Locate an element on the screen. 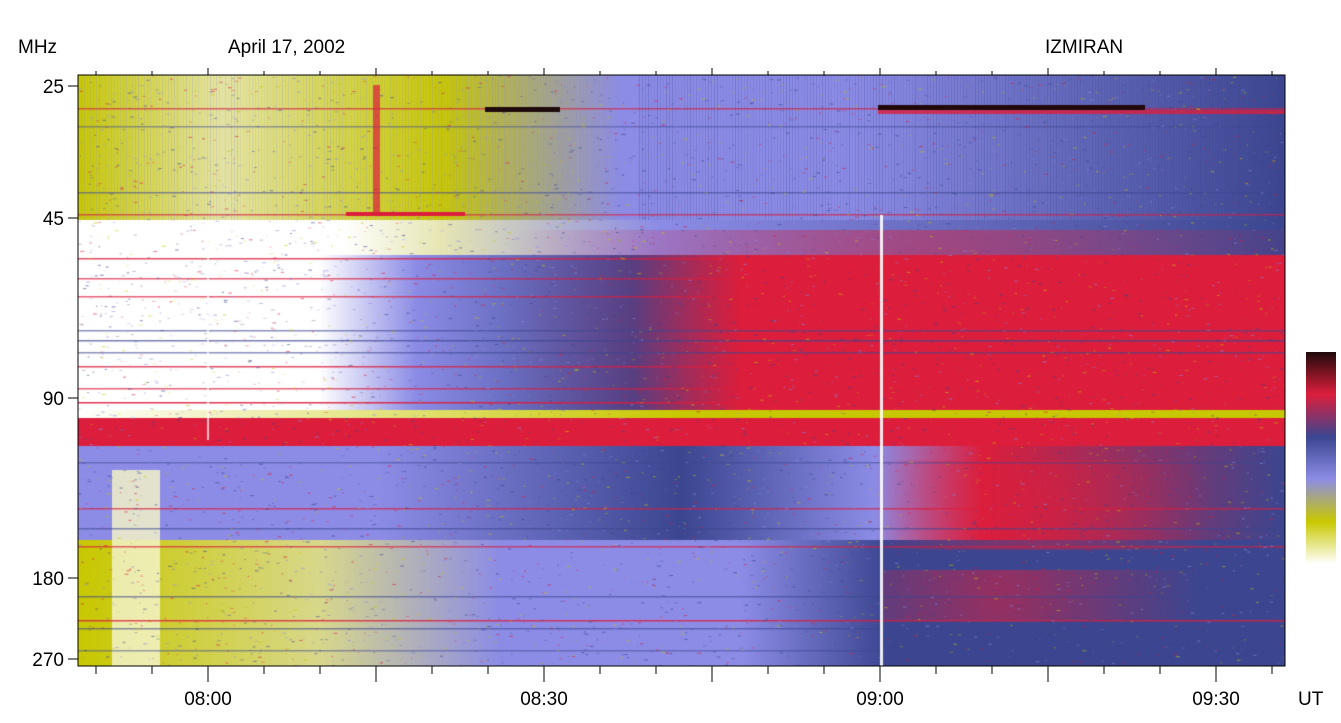 Image resolution: width=1341 pixels, height=723 pixels. frequency-tick-label: 270 is located at coordinates (48, 660).